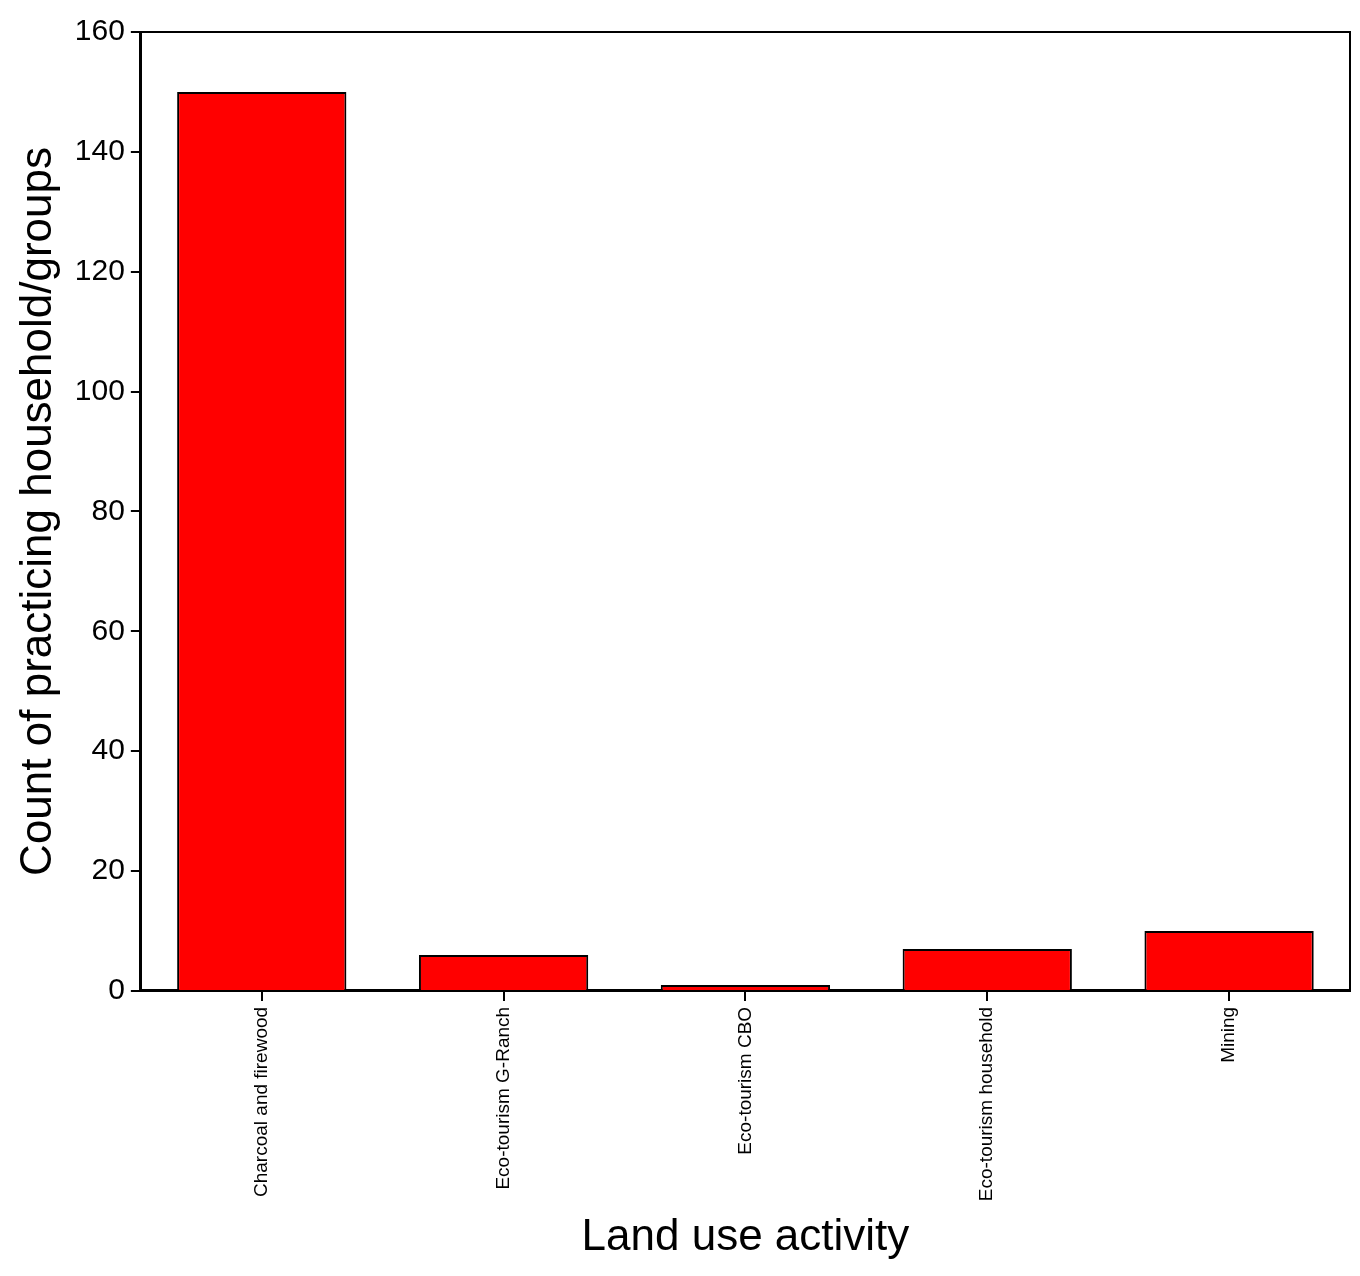 Image resolution: width=1360 pixels, height=1276 pixels. I want to click on y-tick-label: 160, so click(99, 30).